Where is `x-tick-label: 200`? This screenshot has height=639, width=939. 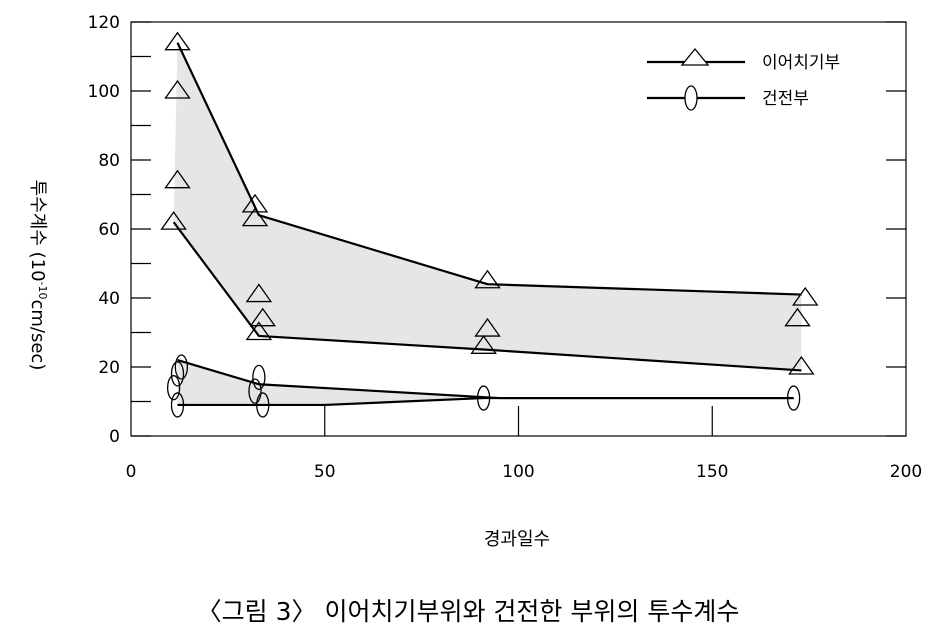
x-tick-label: 200 is located at coordinates (906, 472).